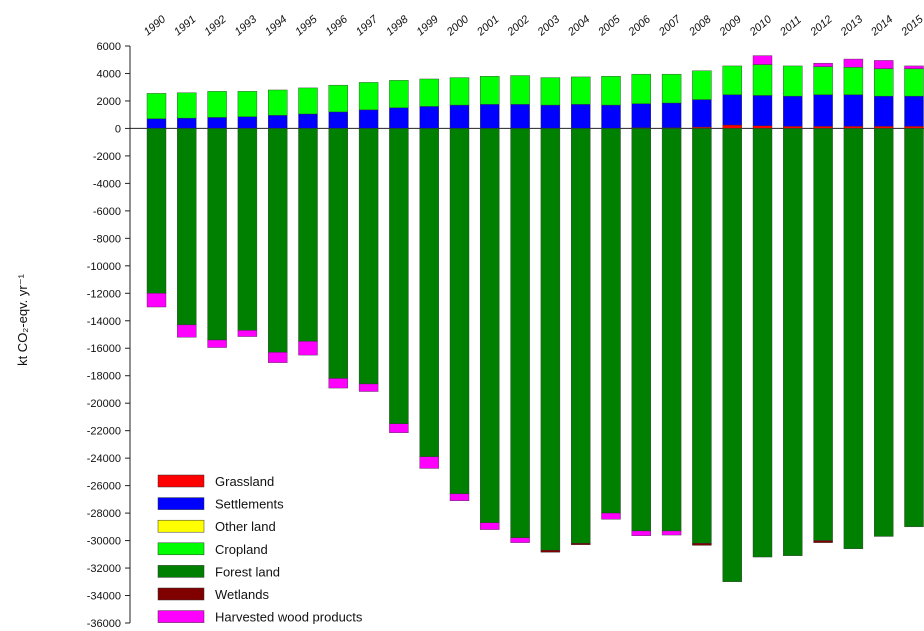  Describe the element at coordinates (104, 459) in the screenshot. I see `y-tick-label: -24000` at that location.